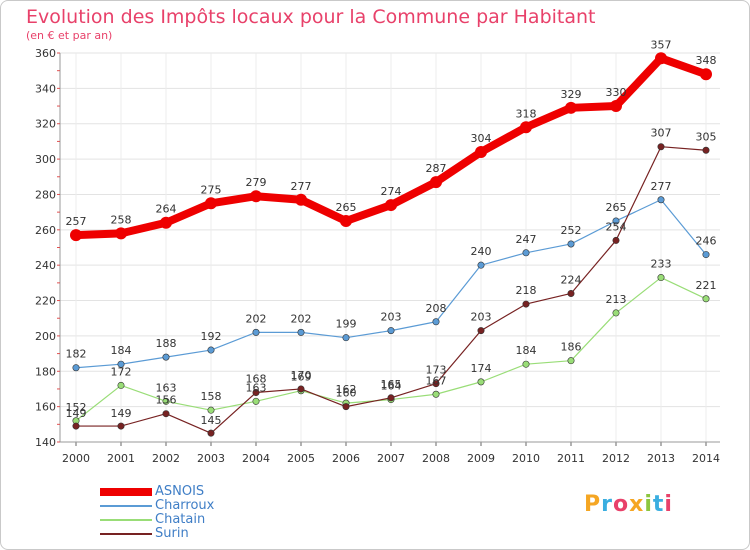 The width and height of the screenshot is (750, 550). I want to click on y-tick-label: 240, so click(45, 265).